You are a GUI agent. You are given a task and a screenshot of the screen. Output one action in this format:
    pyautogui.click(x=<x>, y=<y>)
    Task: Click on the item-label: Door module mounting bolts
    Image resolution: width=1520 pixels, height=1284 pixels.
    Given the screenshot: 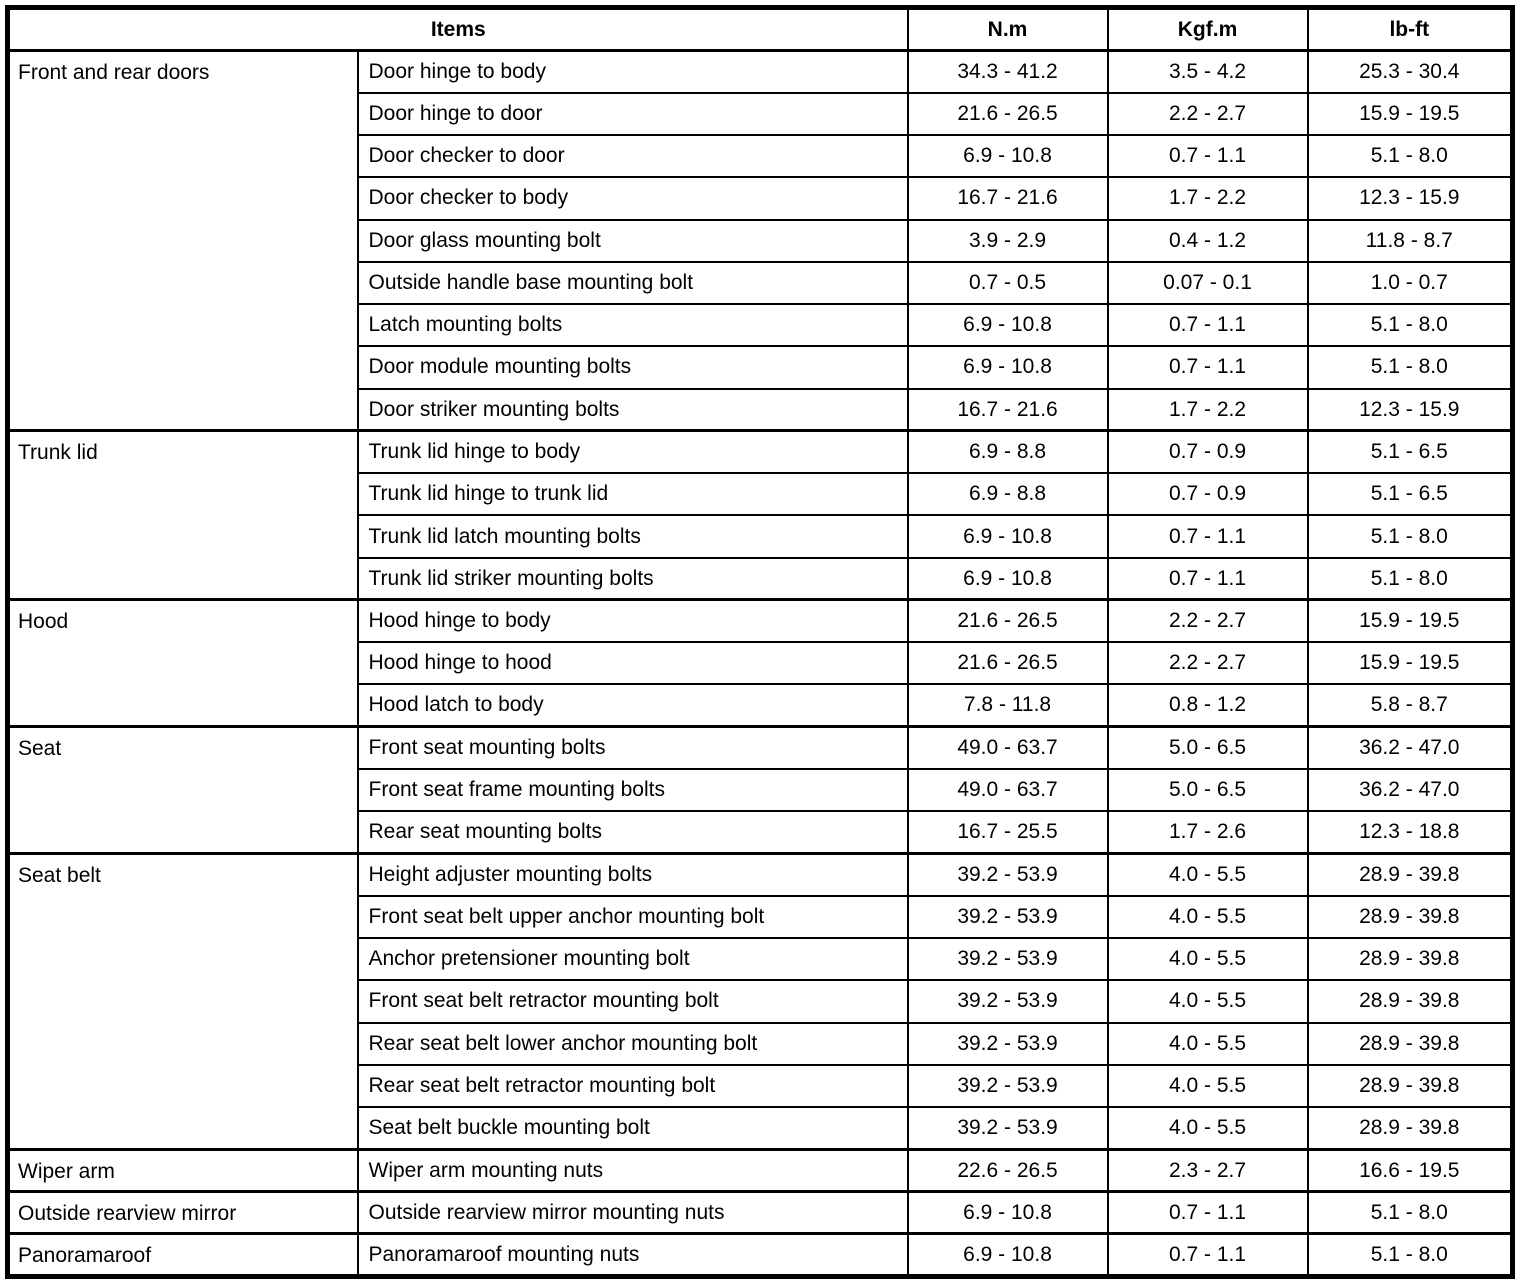 What is the action you would take?
    pyautogui.click(x=632, y=367)
    